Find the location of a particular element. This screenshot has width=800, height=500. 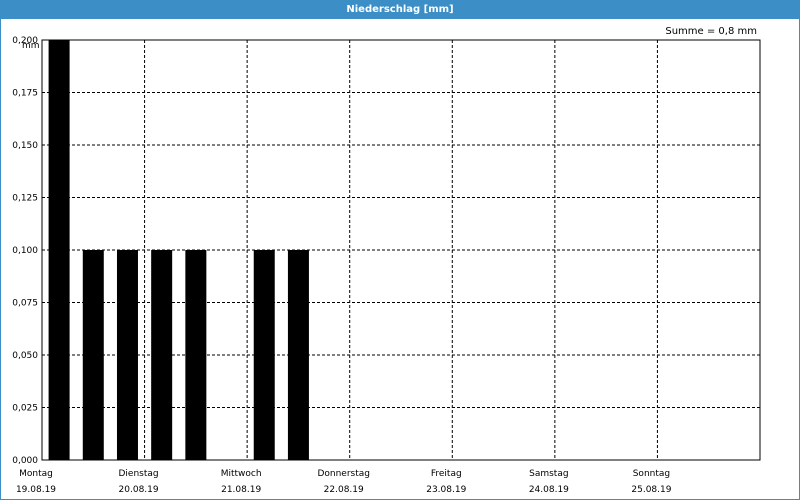

y-tick-label: 0,075 is located at coordinates (25, 304).